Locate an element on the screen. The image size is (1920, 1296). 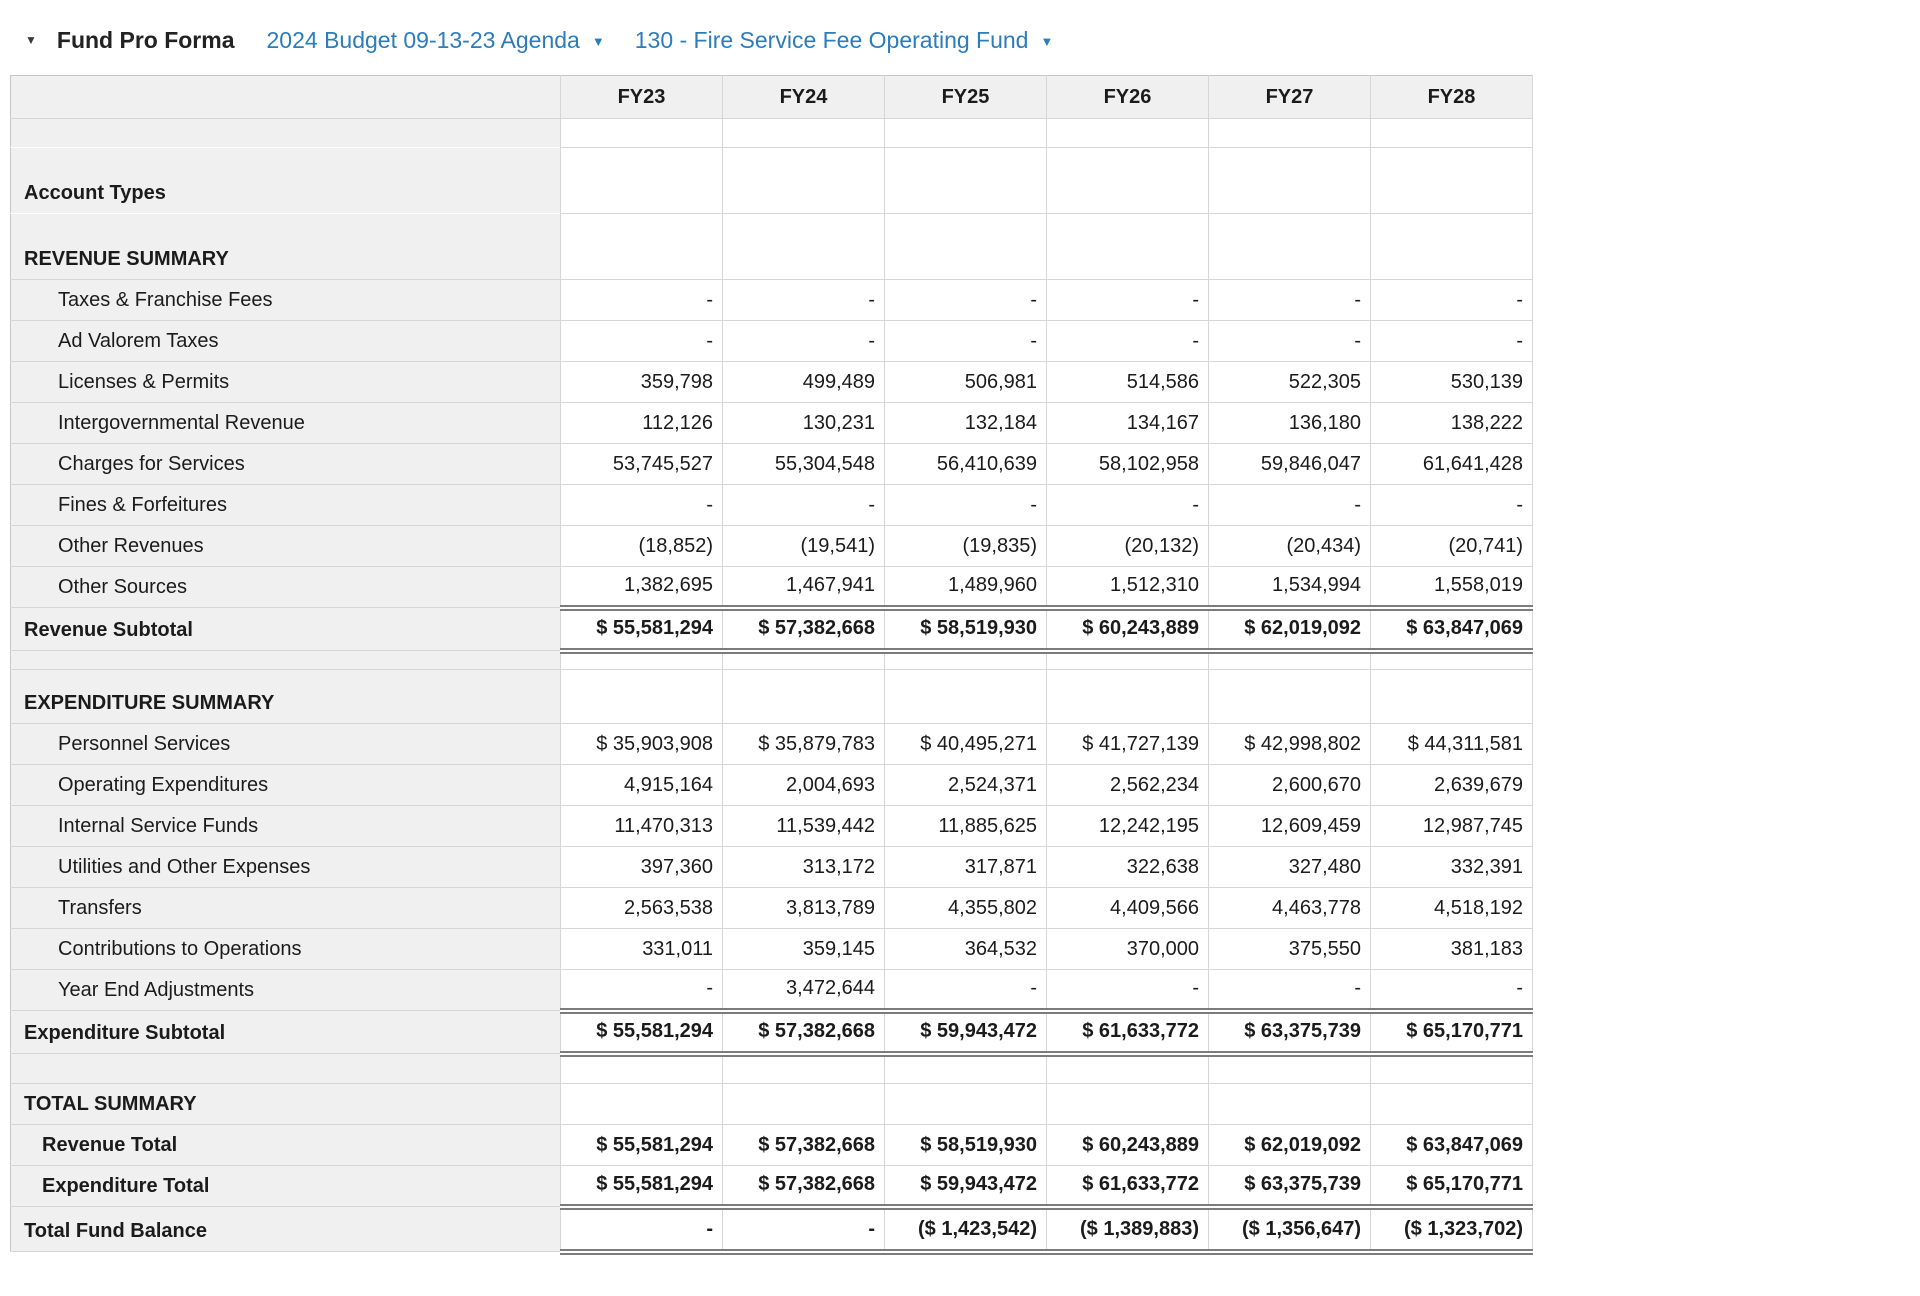
cell-transfers-fy24: 3,813,789 is located at coordinates (803, 908).